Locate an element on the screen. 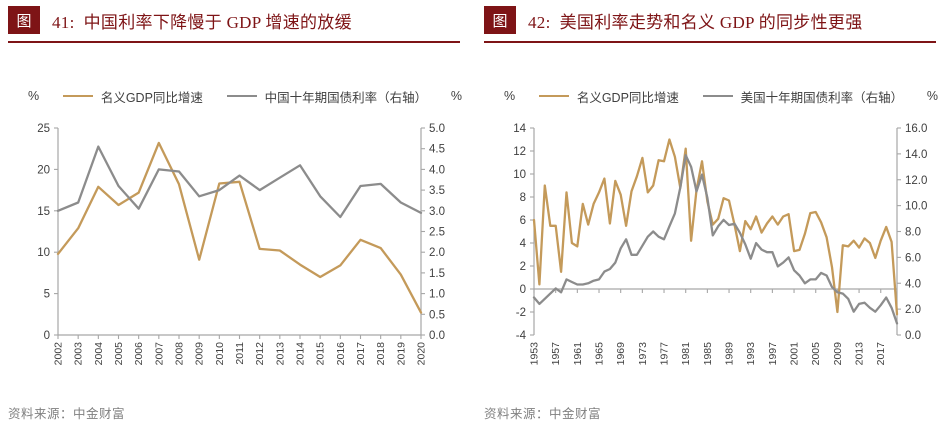 This screenshot has height=437, width=952. x-axis-label: 2014 is located at coordinates (301, 354).